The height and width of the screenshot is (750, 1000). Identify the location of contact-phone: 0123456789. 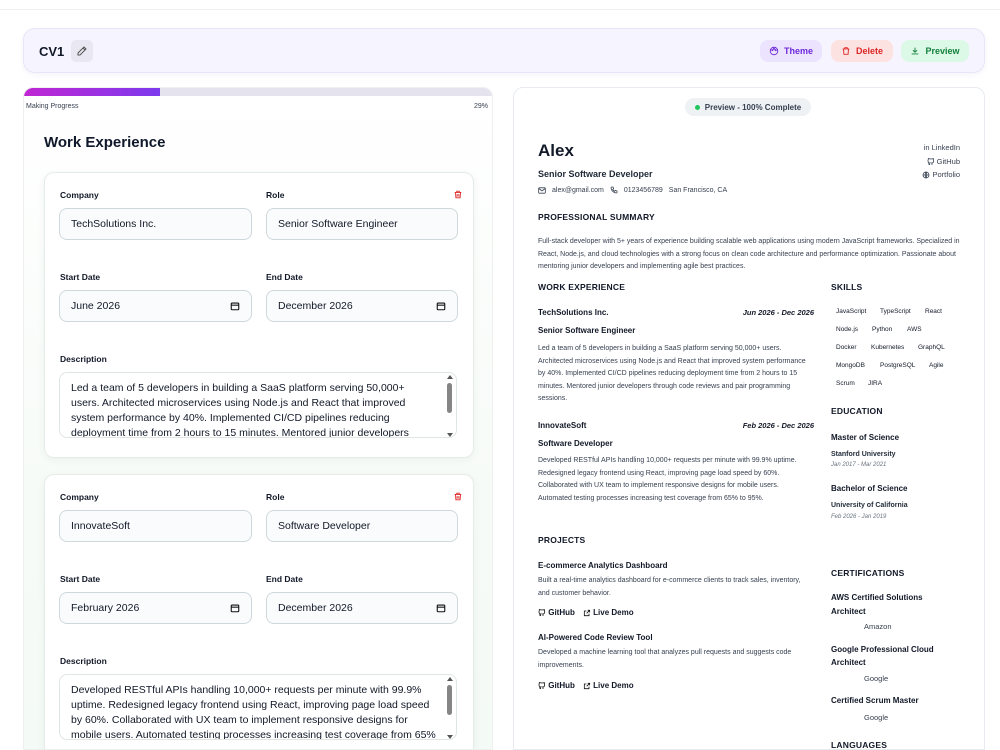
(643, 190).